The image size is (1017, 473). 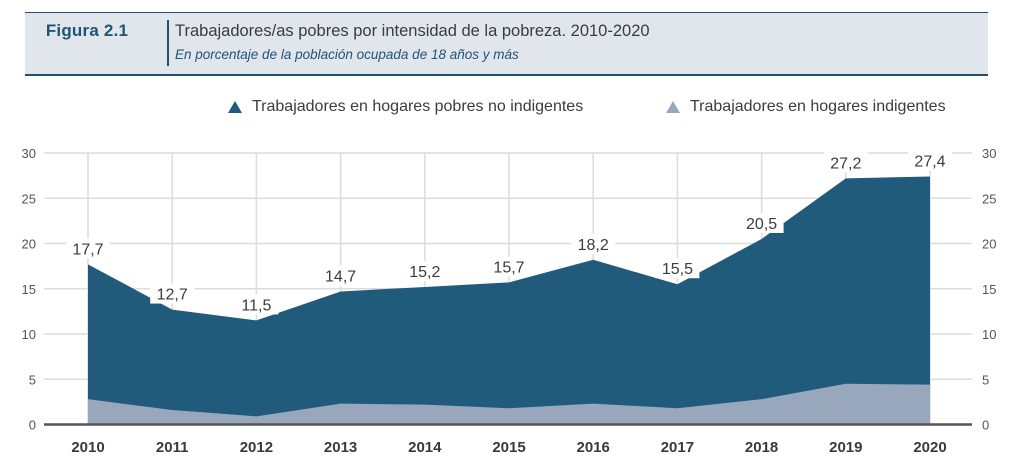 I want to click on x-tick-label: 2010, so click(x=87, y=447).